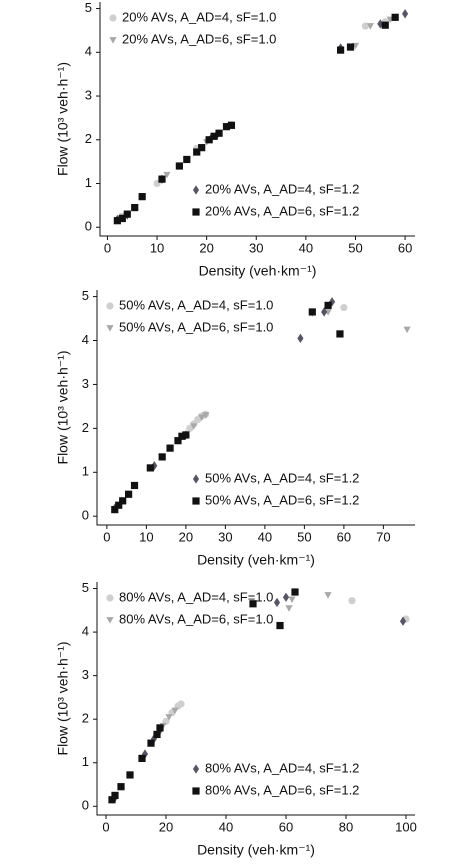 Image resolution: width=474 pixels, height=867 pixels. Describe the element at coordinates (346, 826) in the screenshot. I see `x-tick-label: 80` at that location.